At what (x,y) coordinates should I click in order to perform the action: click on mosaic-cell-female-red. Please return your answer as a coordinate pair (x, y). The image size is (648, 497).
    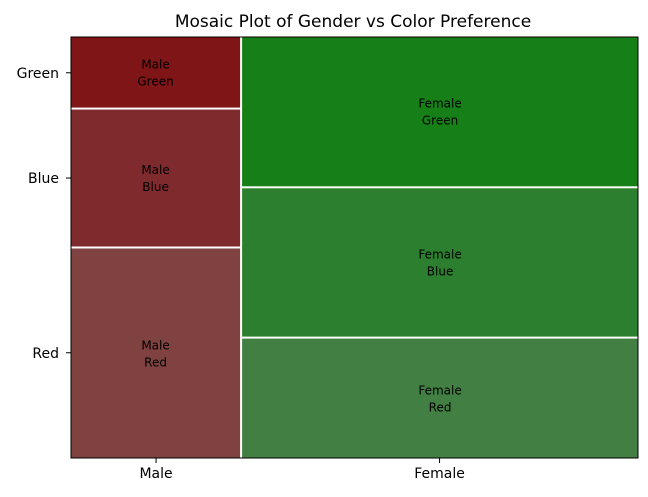
    Looking at the image, I should click on (440, 398).